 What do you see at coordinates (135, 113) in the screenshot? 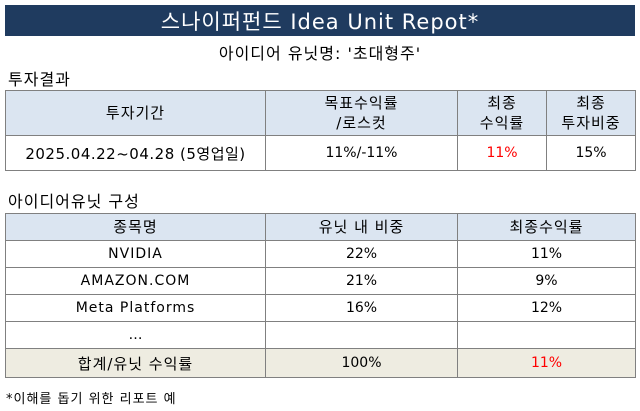
I see `col-header-period: 투자기간` at bounding box center [135, 113].